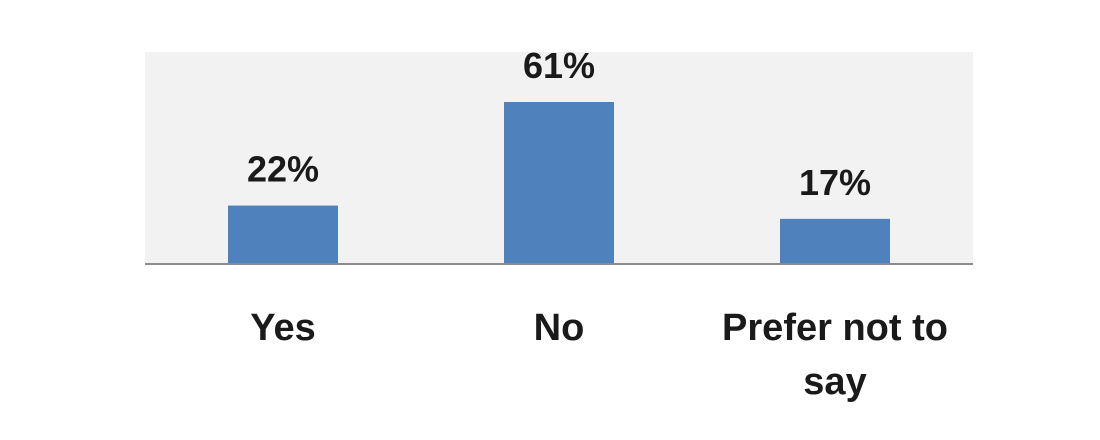 The image size is (1100, 440). Describe the element at coordinates (599, 355) in the screenshot. I see `x-axis-tick-labels: Yes No Prefer not to say` at that location.